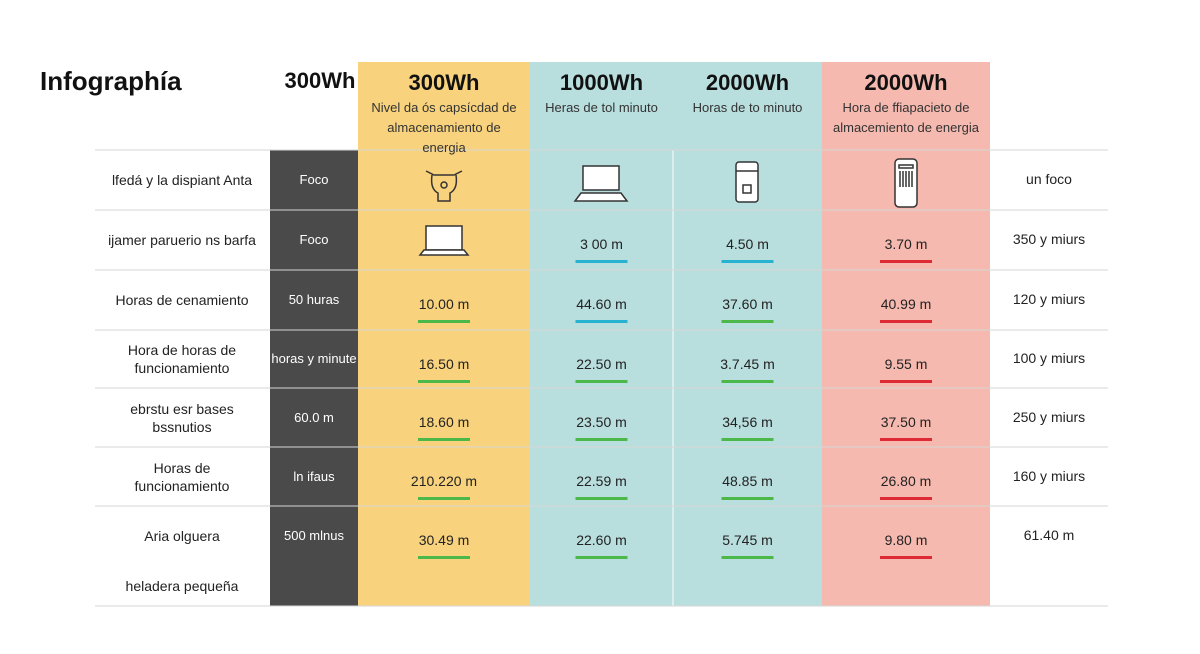 The width and height of the screenshot is (1200, 654). I want to click on pink-column, so click(906, 334).